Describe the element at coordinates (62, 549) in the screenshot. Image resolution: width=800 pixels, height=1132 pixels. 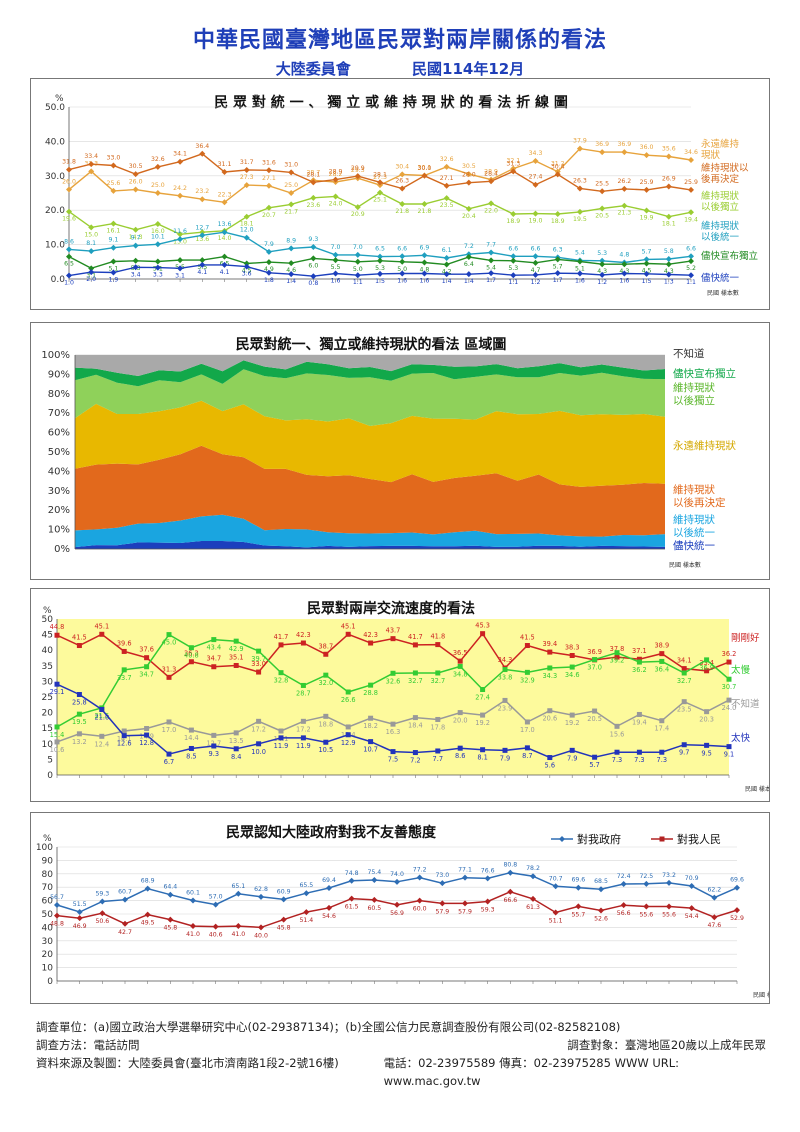
I see `y-tick-label: 0%` at that location.